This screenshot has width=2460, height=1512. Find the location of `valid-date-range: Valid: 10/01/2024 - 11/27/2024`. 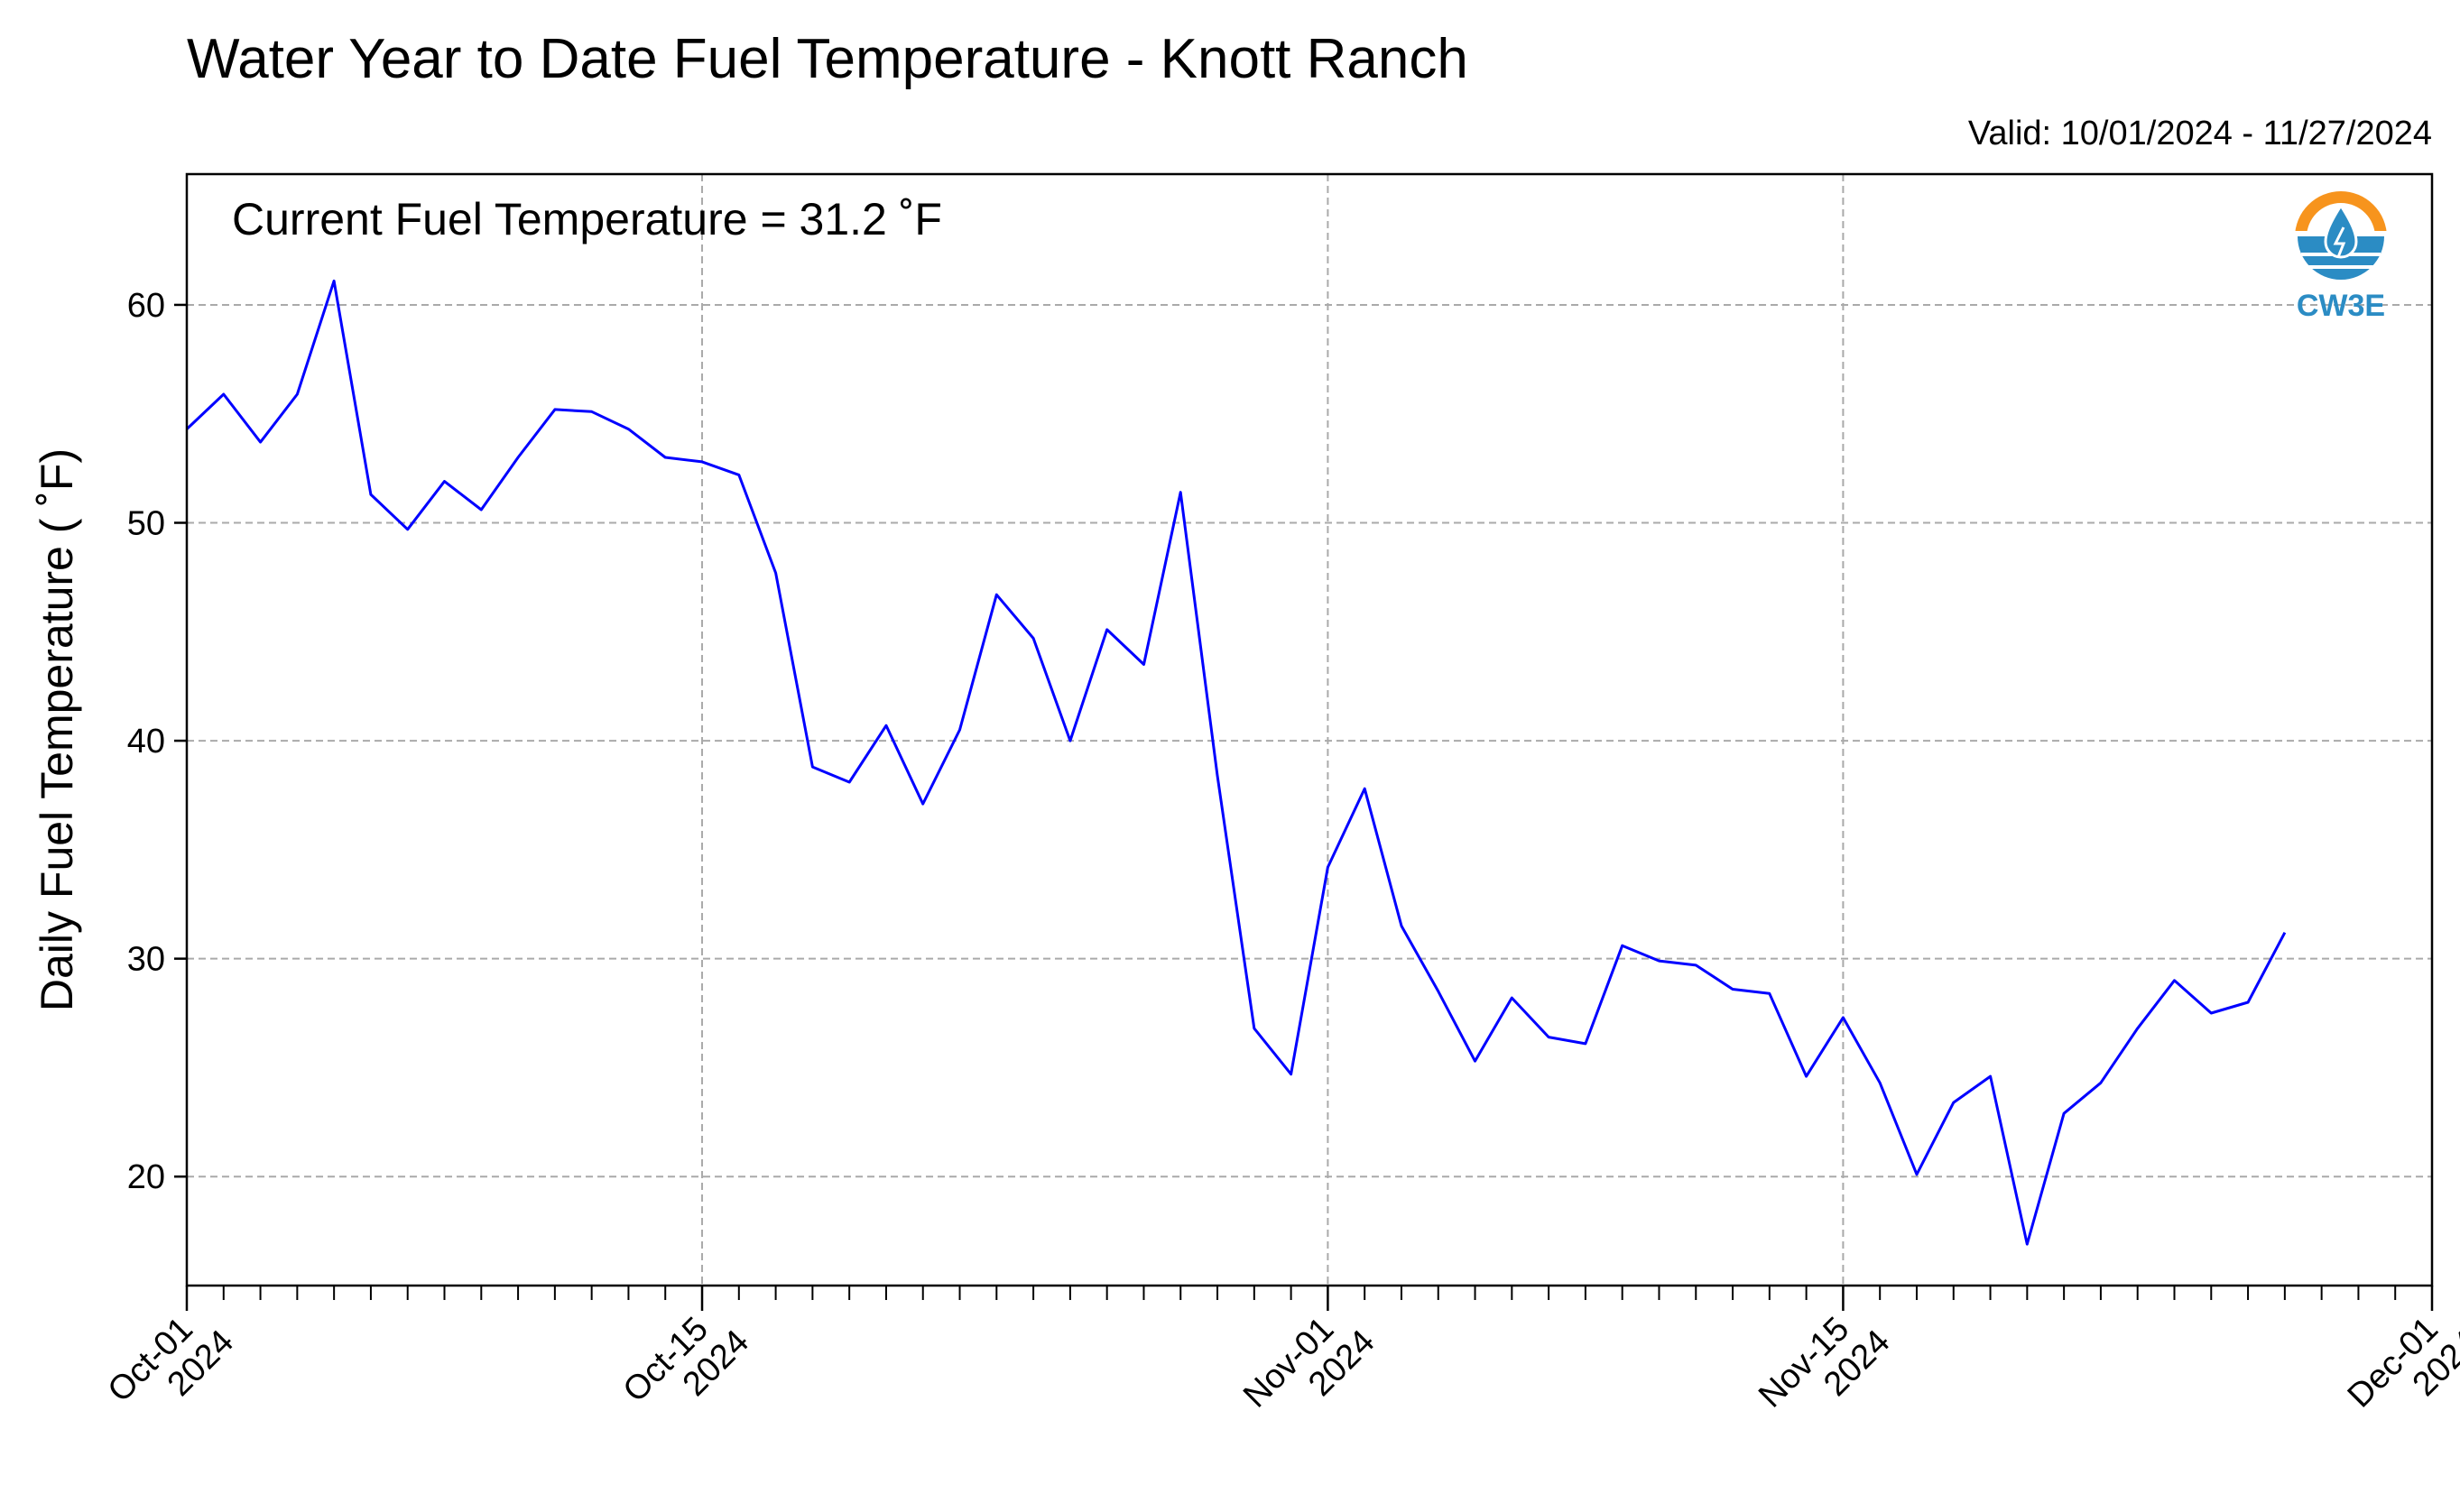

valid-date-range: Valid: 10/01/2024 - 11/27/2024 is located at coordinates (2200, 133).